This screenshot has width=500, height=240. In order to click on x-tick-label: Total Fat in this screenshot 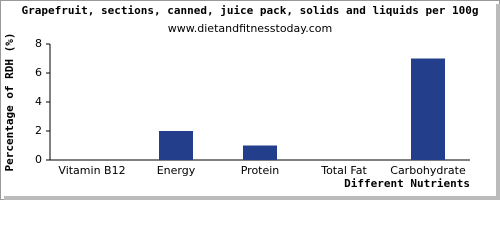, I will do `click(343, 170)`.